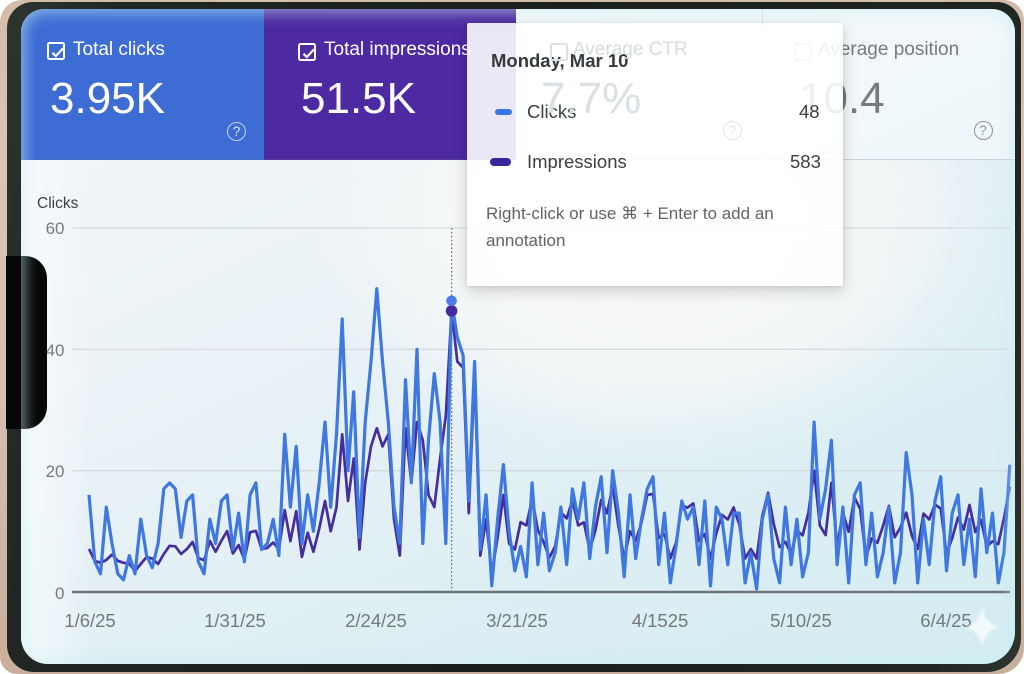 The width and height of the screenshot is (1024, 674). I want to click on svg-text: 4/1525, so click(660, 620).